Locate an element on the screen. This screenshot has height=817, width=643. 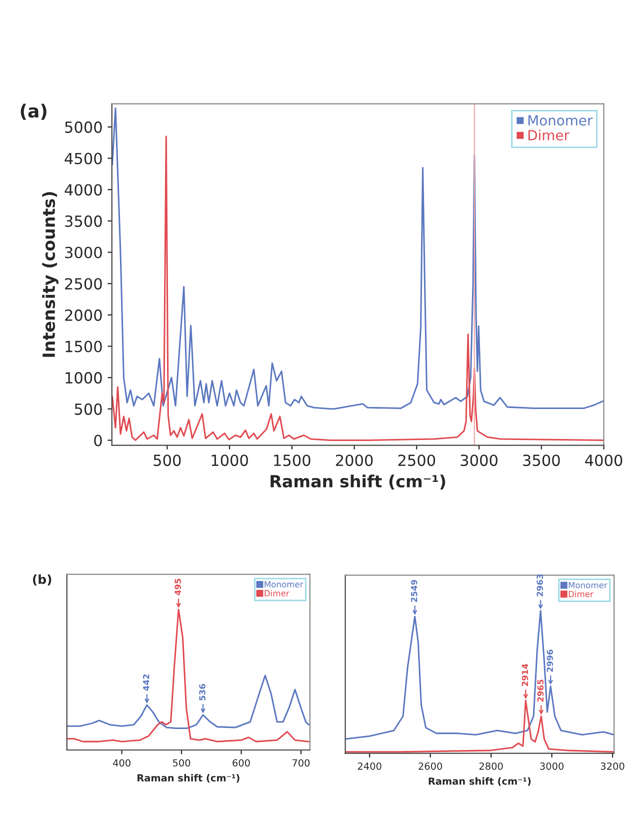
x-tick-label: 1500 is located at coordinates (292, 460).